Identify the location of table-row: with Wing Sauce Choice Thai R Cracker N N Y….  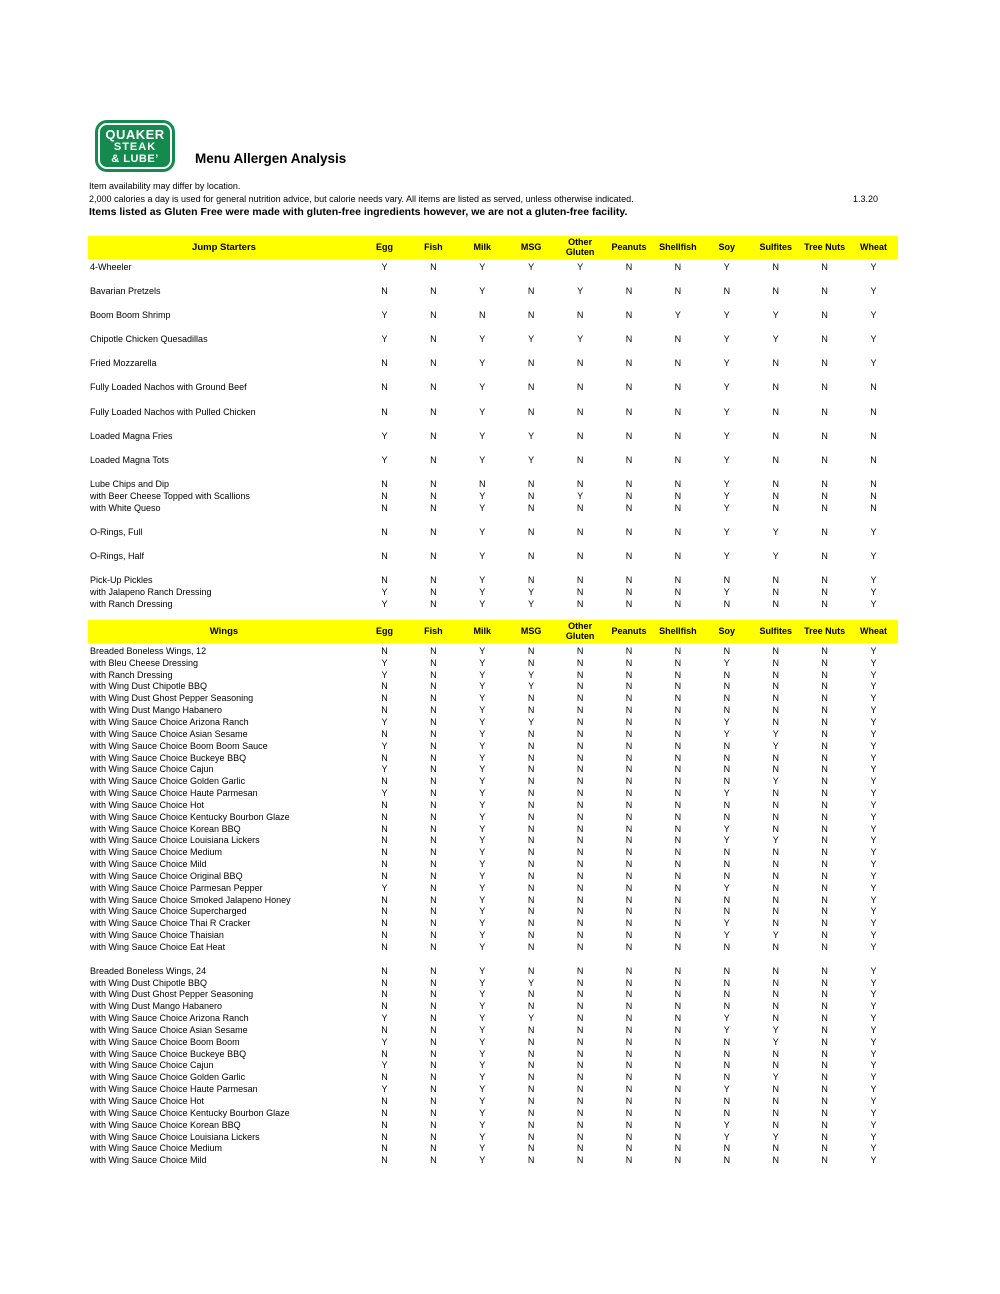
(493, 923).